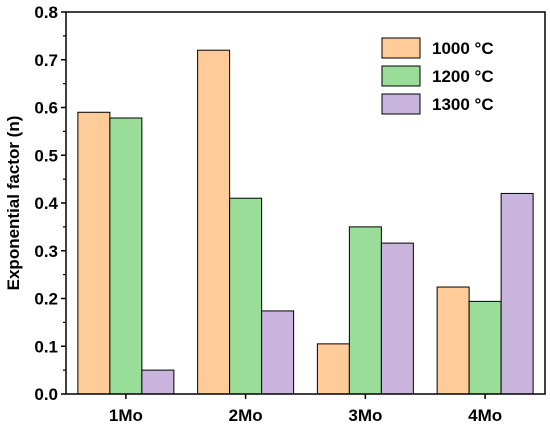  Describe the element at coordinates (46, 251) in the screenshot. I see `y-tick-label: 0.3` at that location.